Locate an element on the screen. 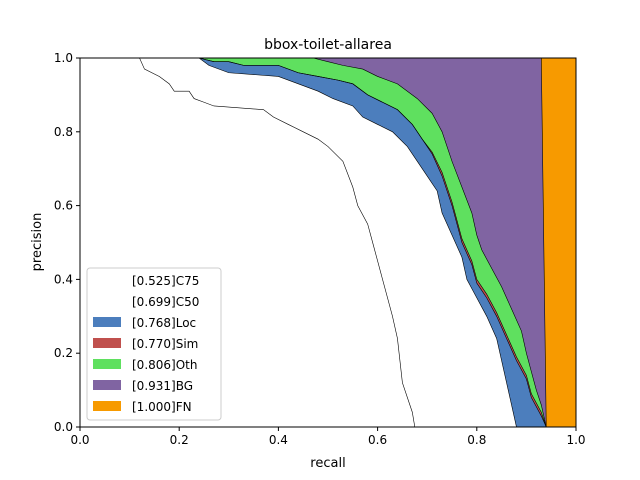  x-tick-label: 0.6 is located at coordinates (377, 440).